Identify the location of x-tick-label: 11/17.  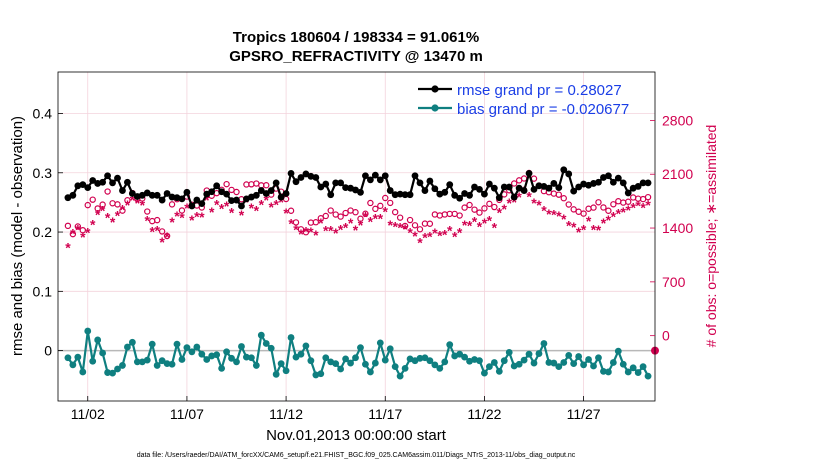
(385, 414).